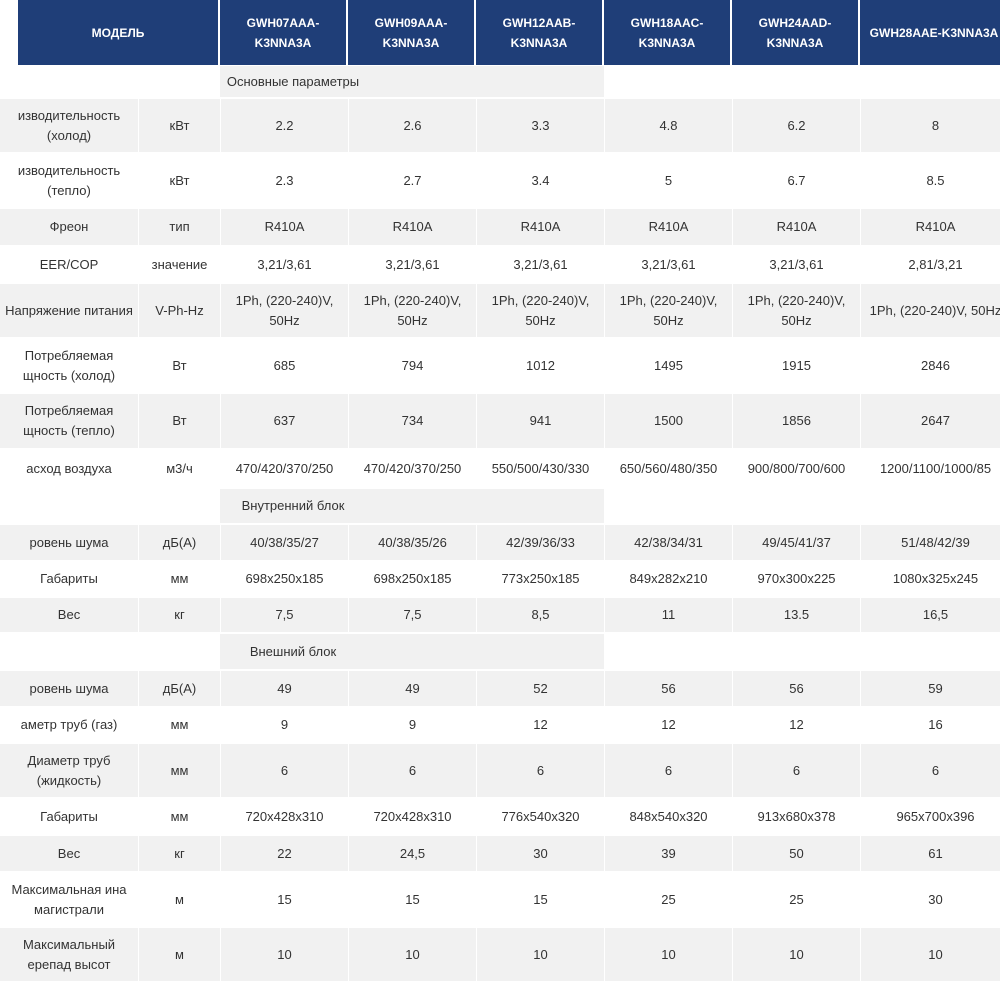 This screenshot has height=982, width=1000. Describe the element at coordinates (796, 542) in the screenshot. I see `row-value: 49/45/41/37` at that location.